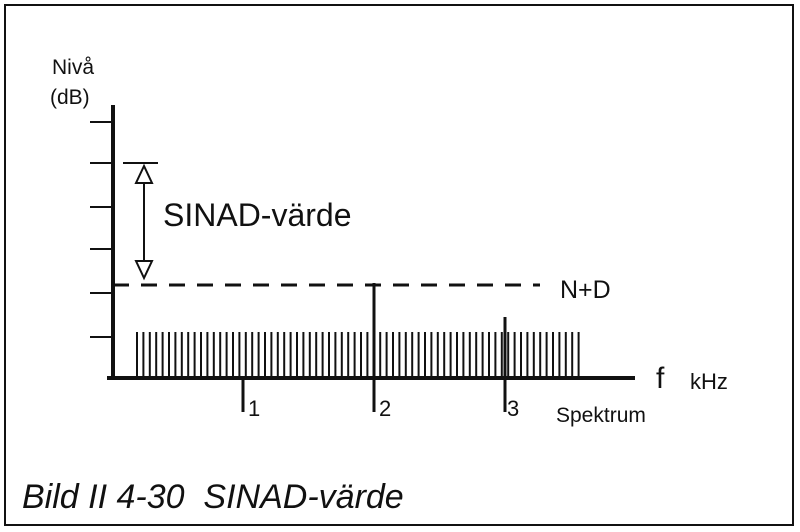 The width and height of the screenshot is (800, 532). What do you see at coordinates (140, 221) in the screenshot?
I see `sinad-arrow` at bounding box center [140, 221].